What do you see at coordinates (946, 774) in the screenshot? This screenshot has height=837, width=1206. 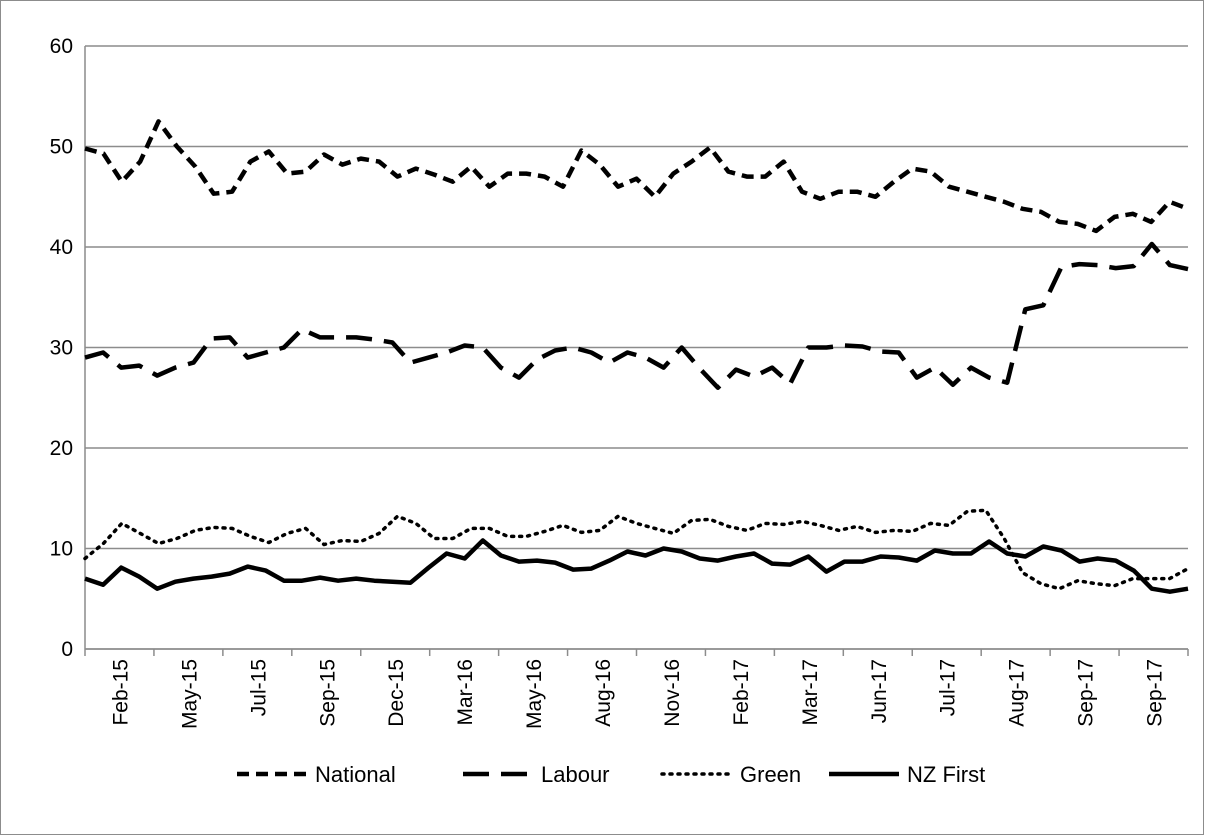 I see `legend-label: NZ First` at bounding box center [946, 774].